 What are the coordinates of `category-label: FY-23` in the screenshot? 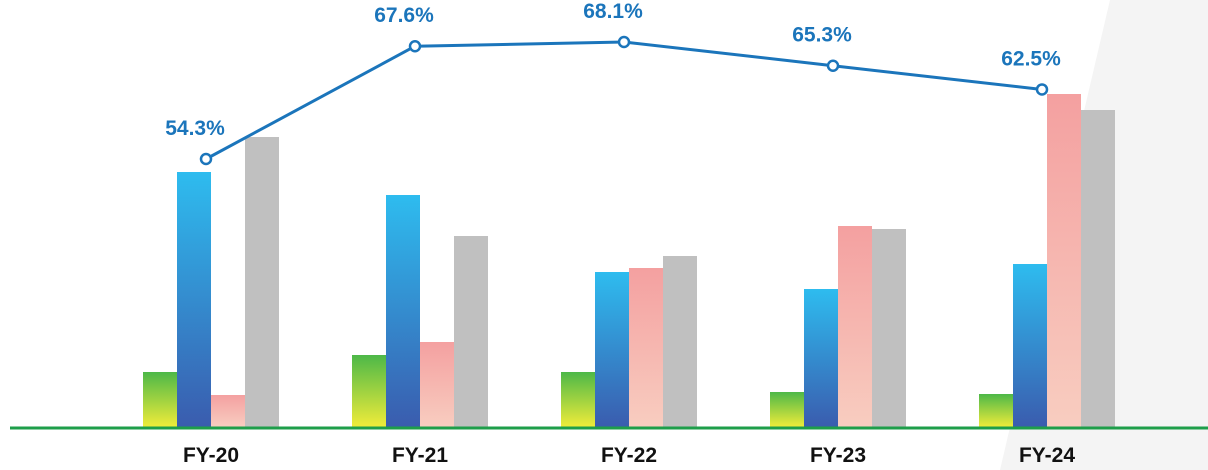 It's located at (838, 455).